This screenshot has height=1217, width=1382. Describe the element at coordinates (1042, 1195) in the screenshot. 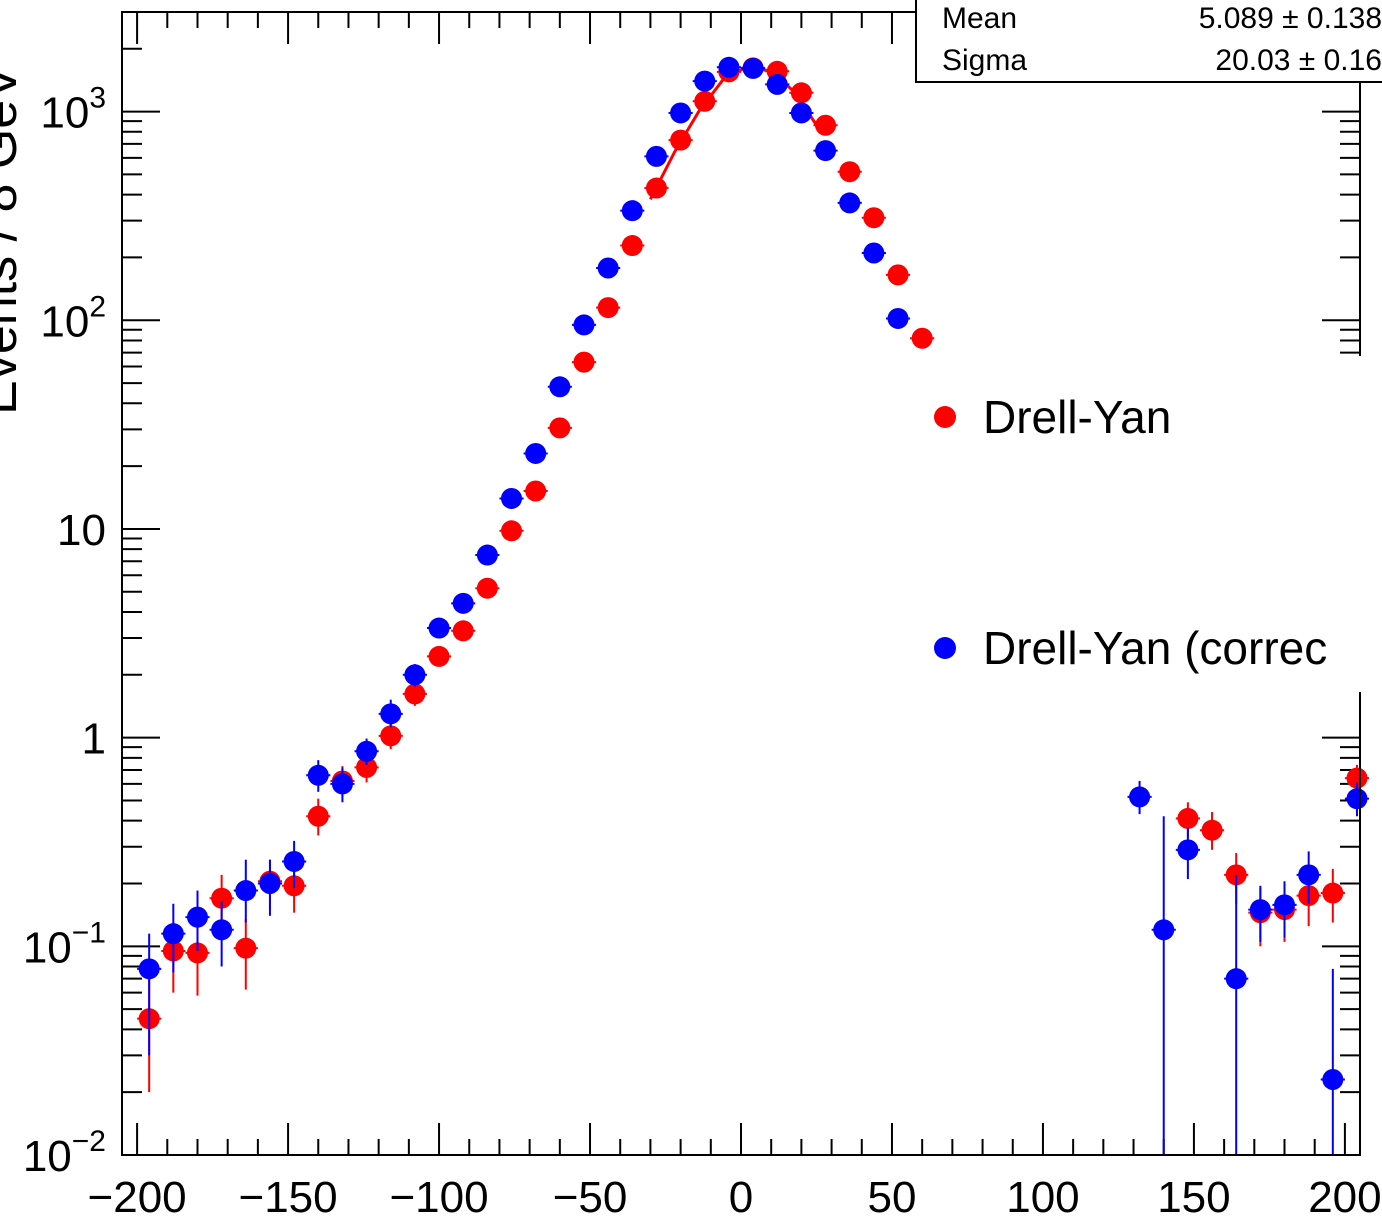

I see `x-tick-label: 100` at that location.